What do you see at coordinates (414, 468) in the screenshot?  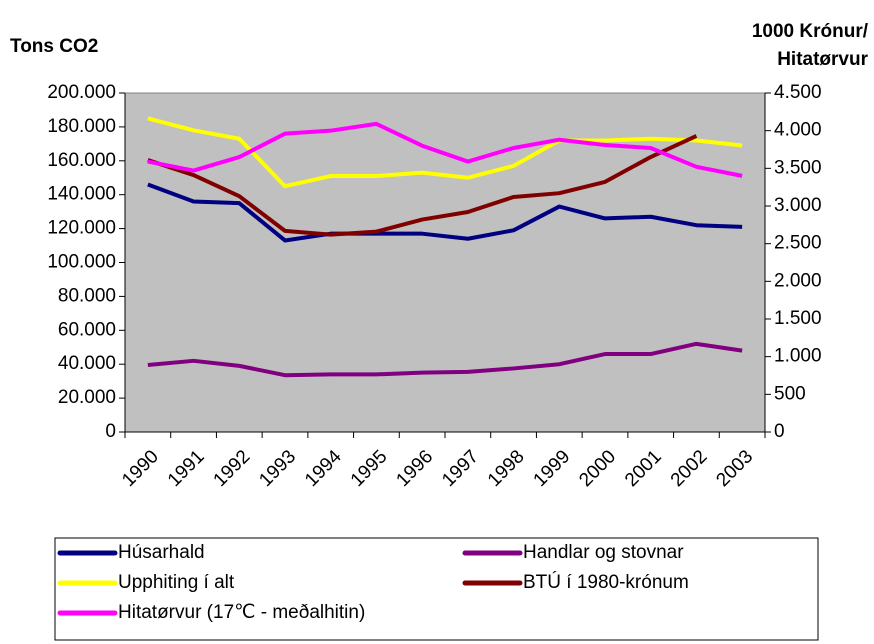 I see `x-tick-label: 1996` at bounding box center [414, 468].